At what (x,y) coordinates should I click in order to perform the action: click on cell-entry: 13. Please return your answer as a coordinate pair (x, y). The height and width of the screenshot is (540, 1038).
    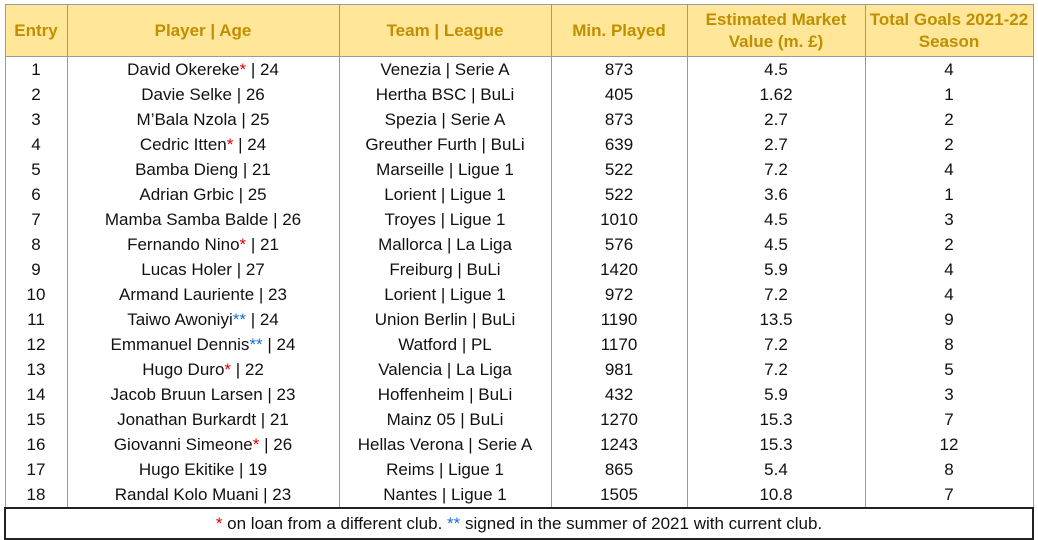
    Looking at the image, I should click on (36, 369).